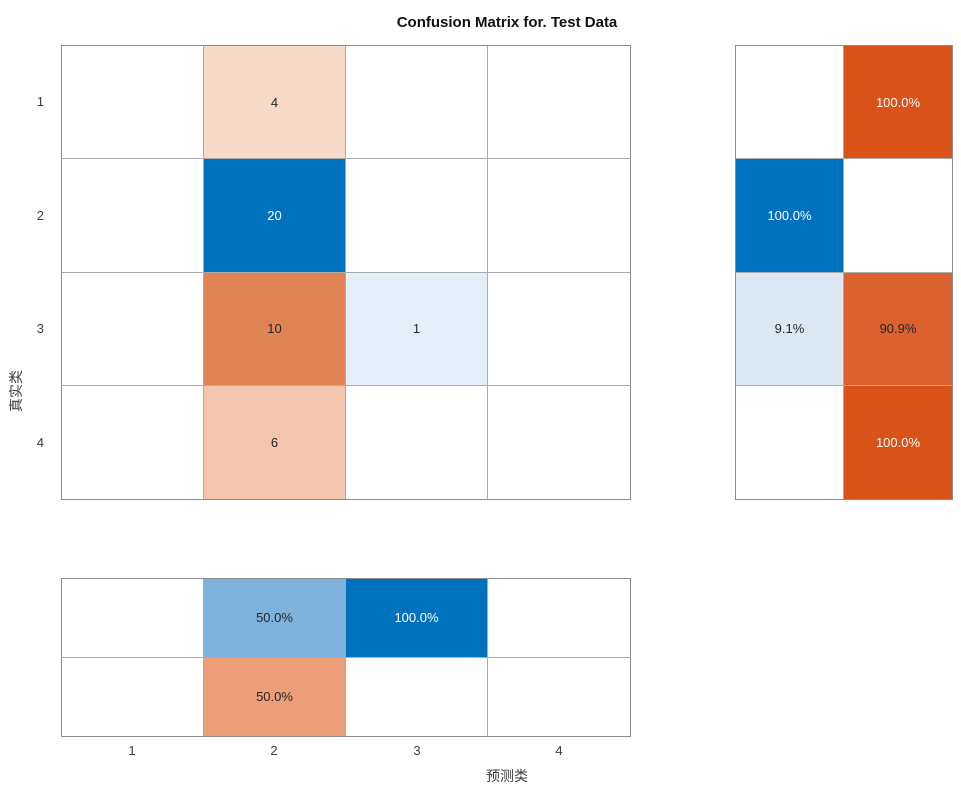 Image resolution: width=961 pixels, height=805 pixels. I want to click on row-summary-cell: 90.9%, so click(898, 329).